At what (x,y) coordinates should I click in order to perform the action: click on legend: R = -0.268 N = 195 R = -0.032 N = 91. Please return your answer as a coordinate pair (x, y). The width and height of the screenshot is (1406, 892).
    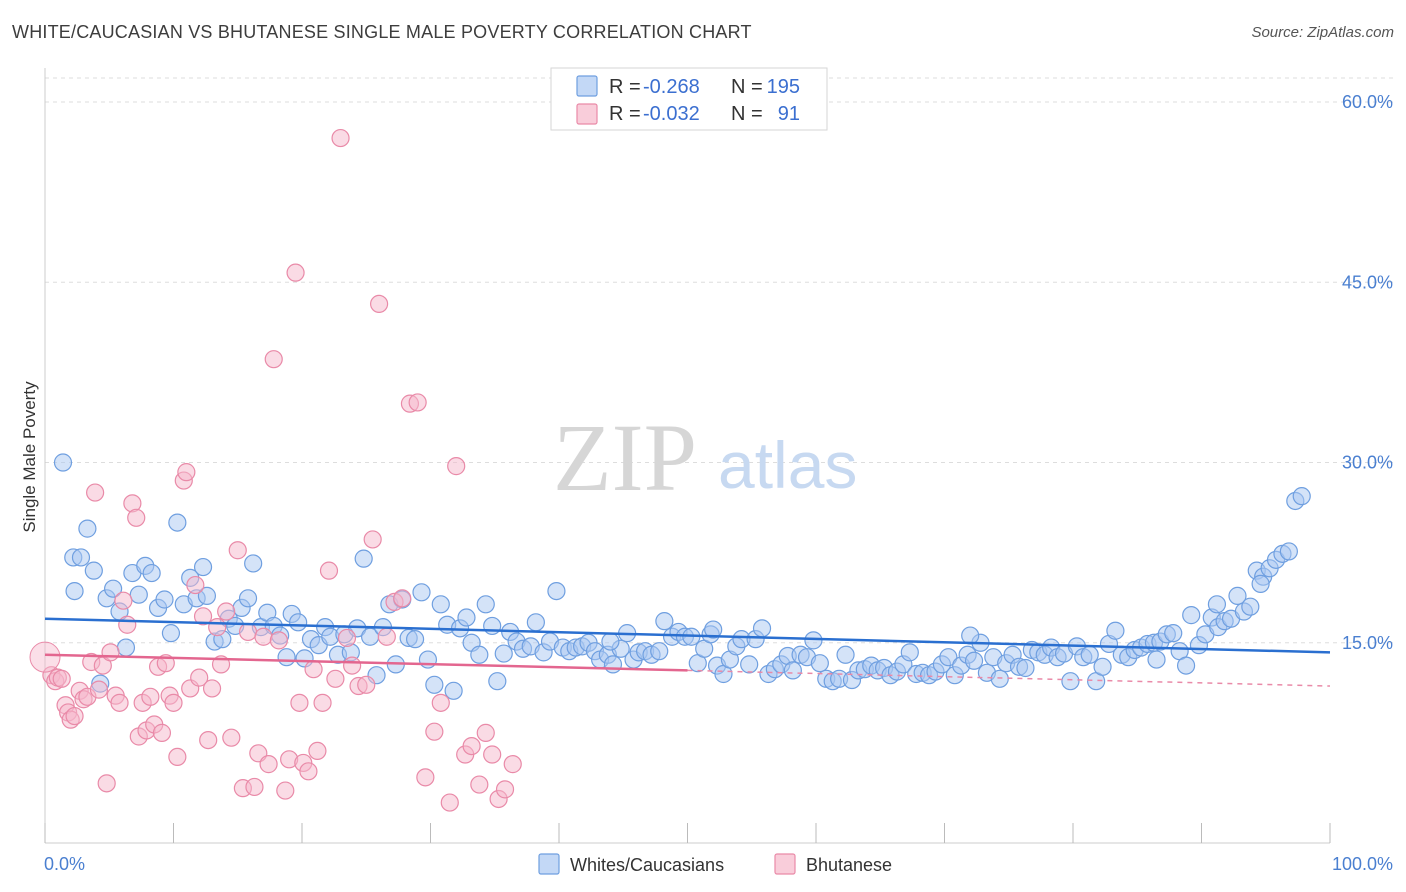
    Looking at the image, I should click on (689, 99).